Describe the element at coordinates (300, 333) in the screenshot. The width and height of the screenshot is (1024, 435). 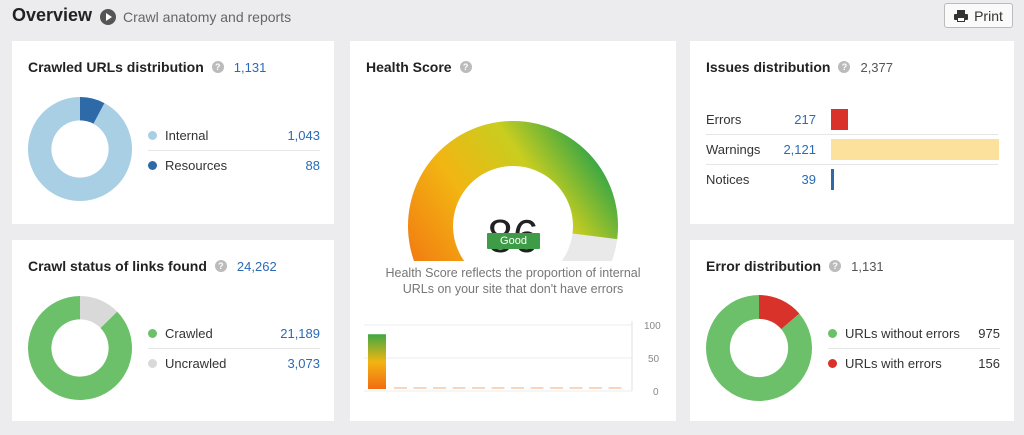
I see `legend-value: 21,189` at that location.